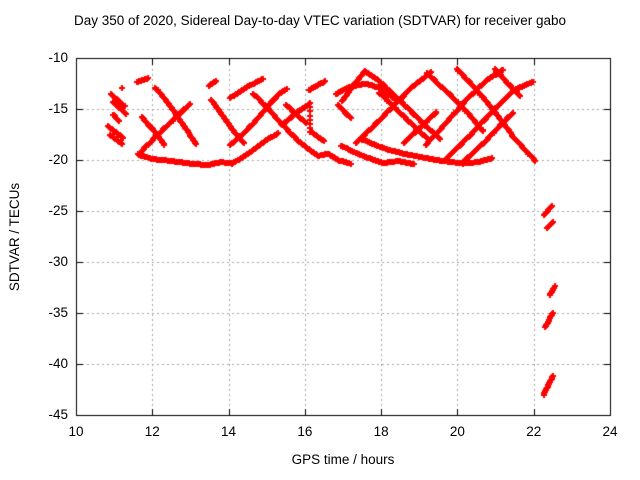 The image size is (640, 480). What do you see at coordinates (14, 237) in the screenshot?
I see `y-axis-label: SDTVAR / TECUs` at bounding box center [14, 237].